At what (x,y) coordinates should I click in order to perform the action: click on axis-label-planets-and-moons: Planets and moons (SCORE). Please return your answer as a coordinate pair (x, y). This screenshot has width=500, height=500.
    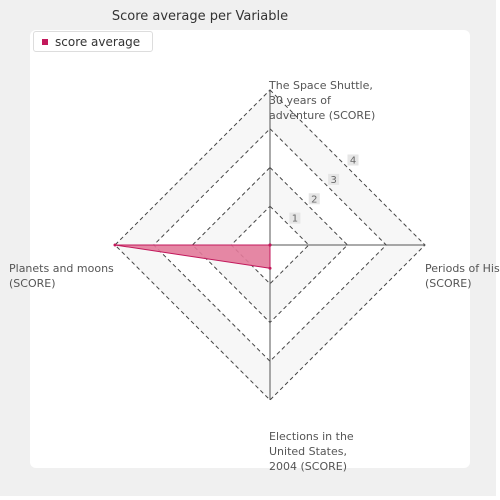
    Looking at the image, I should click on (61, 276).